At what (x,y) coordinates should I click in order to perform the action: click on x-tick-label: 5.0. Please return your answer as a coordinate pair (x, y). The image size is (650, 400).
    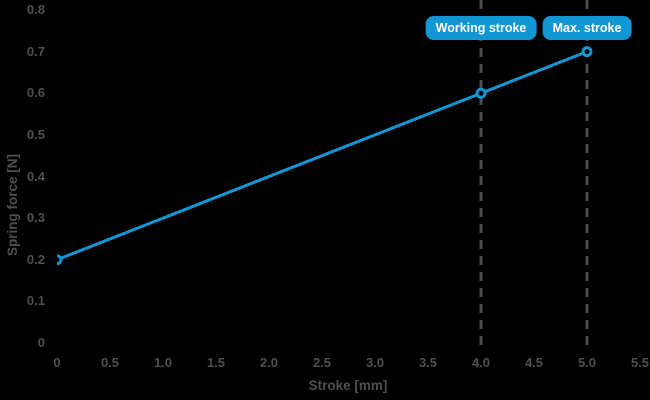
    Looking at the image, I should click on (587, 362).